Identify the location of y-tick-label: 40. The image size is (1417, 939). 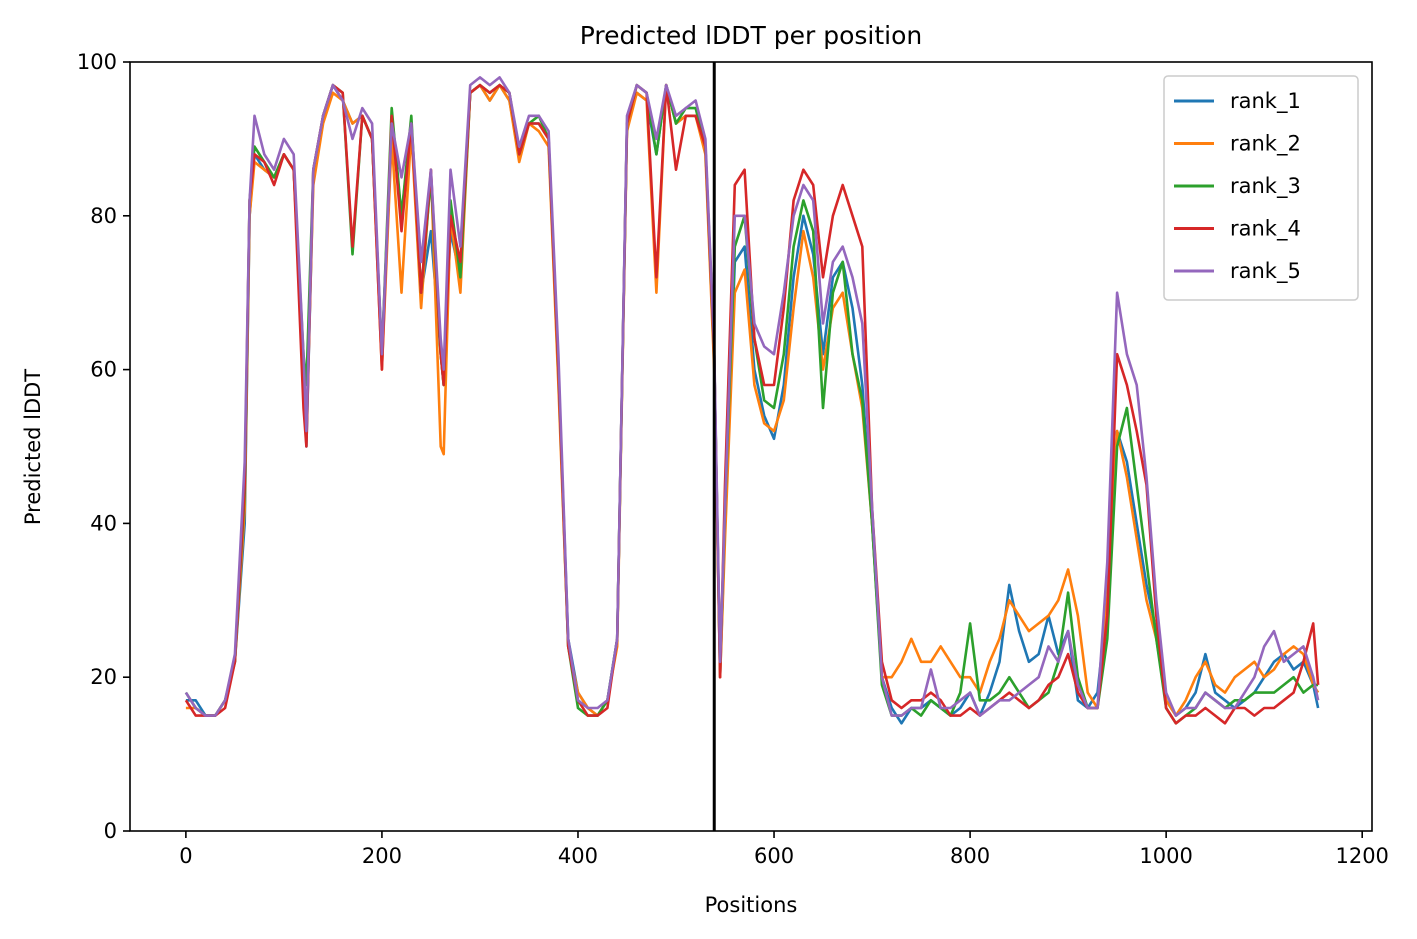
(103, 523).